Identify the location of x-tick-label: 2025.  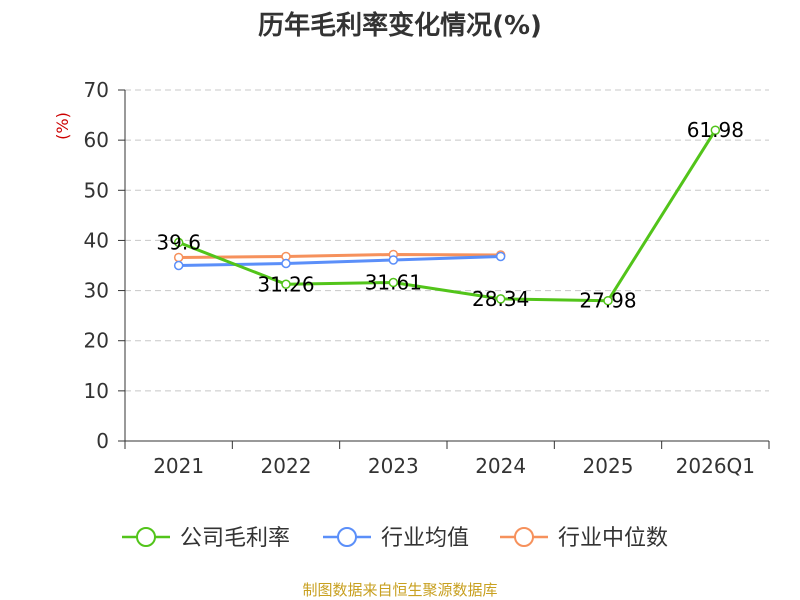
(608, 466).